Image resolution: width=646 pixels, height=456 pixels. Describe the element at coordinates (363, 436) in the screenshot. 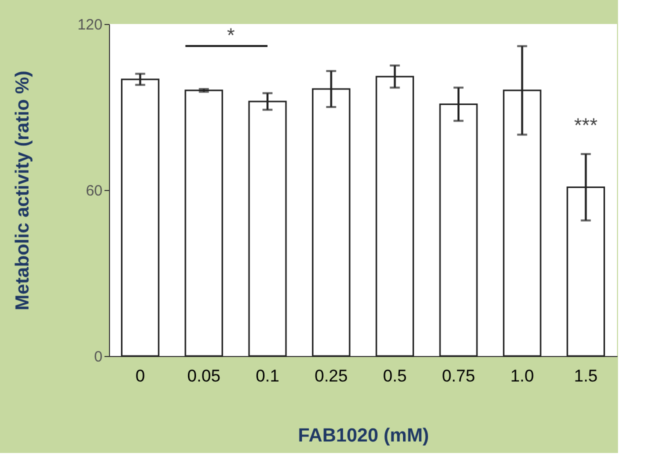

I see `x-axis-title: FAB1020 (mM)` at that location.